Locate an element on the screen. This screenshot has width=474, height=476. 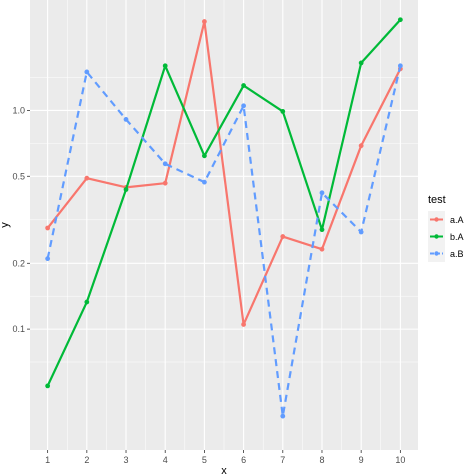
legend: test a.A b.A a.B is located at coordinates (446, 228).